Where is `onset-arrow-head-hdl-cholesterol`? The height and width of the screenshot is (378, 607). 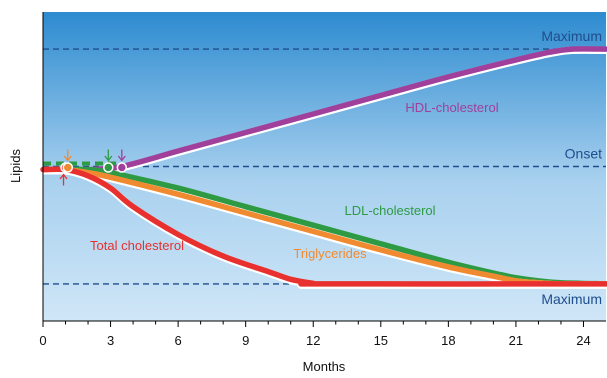 onset-arrow-head-hdl-cholesterol is located at coordinates (121, 158).